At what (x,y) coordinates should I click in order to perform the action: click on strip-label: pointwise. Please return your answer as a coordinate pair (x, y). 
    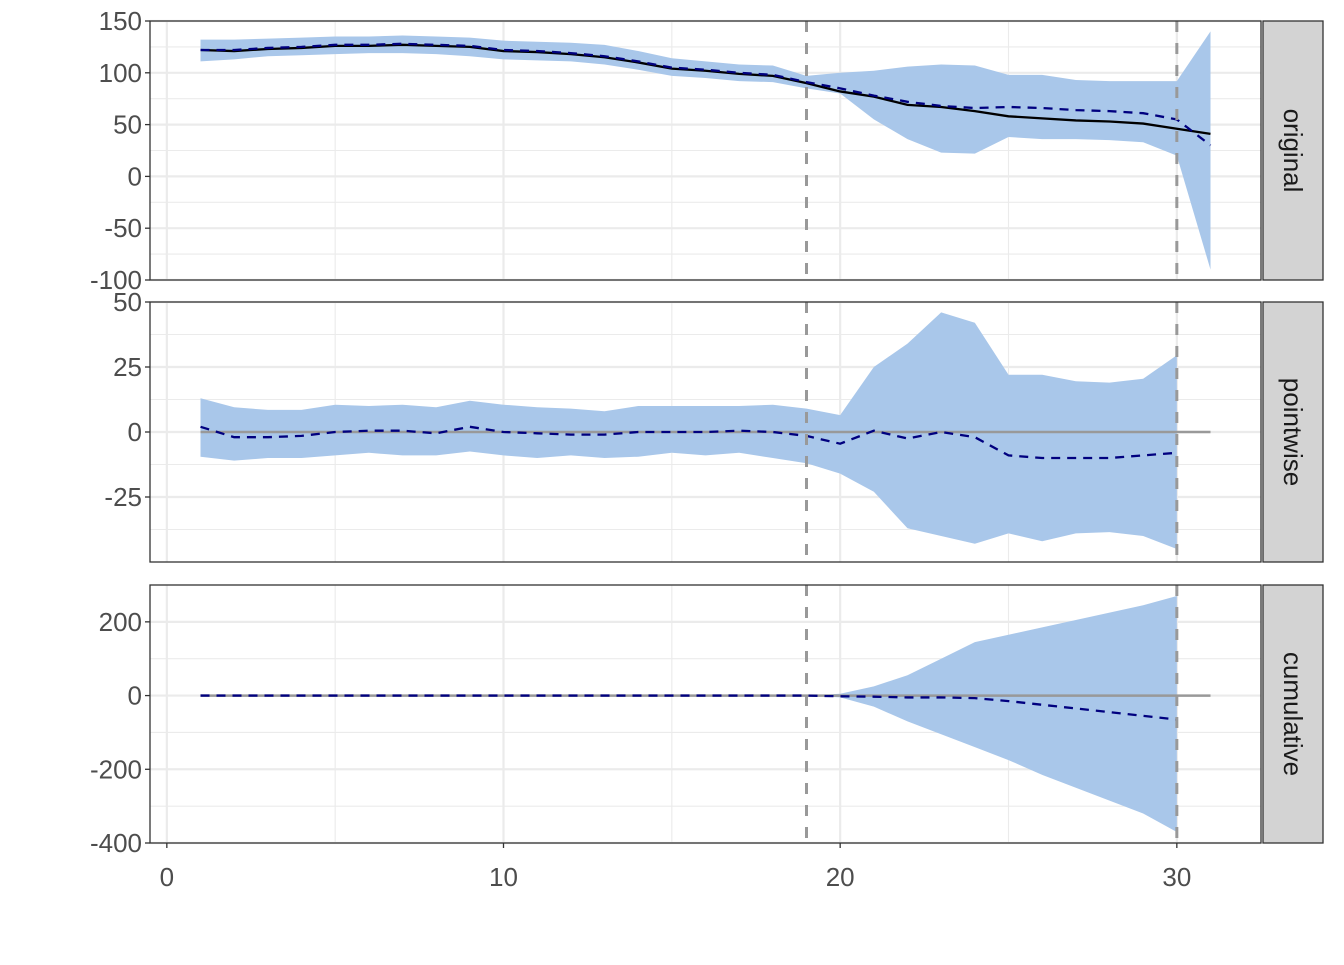
    Looking at the image, I should click on (1293, 432).